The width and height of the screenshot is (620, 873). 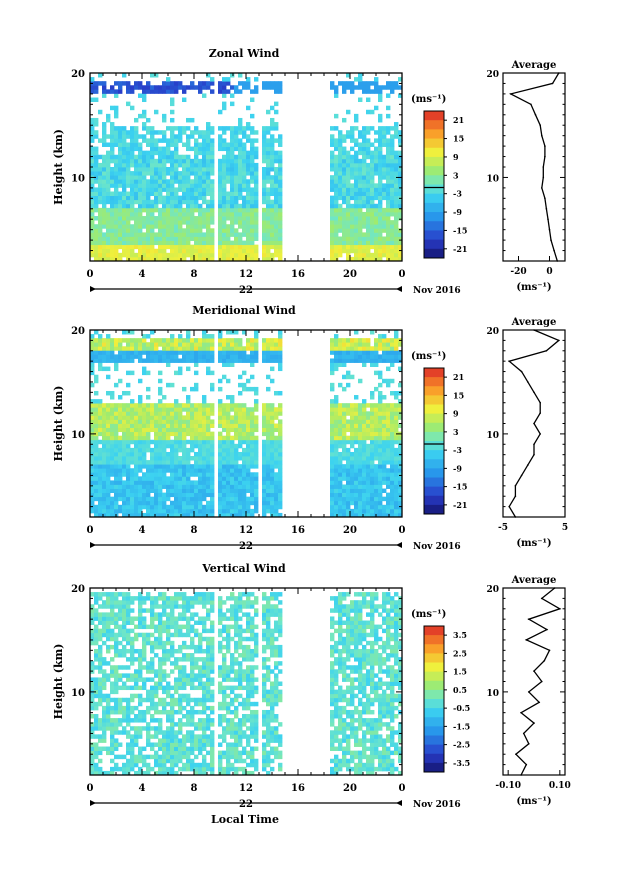 What do you see at coordinates (244, 53) in the screenshot?
I see `panel-title: Zonal Wind` at bounding box center [244, 53].